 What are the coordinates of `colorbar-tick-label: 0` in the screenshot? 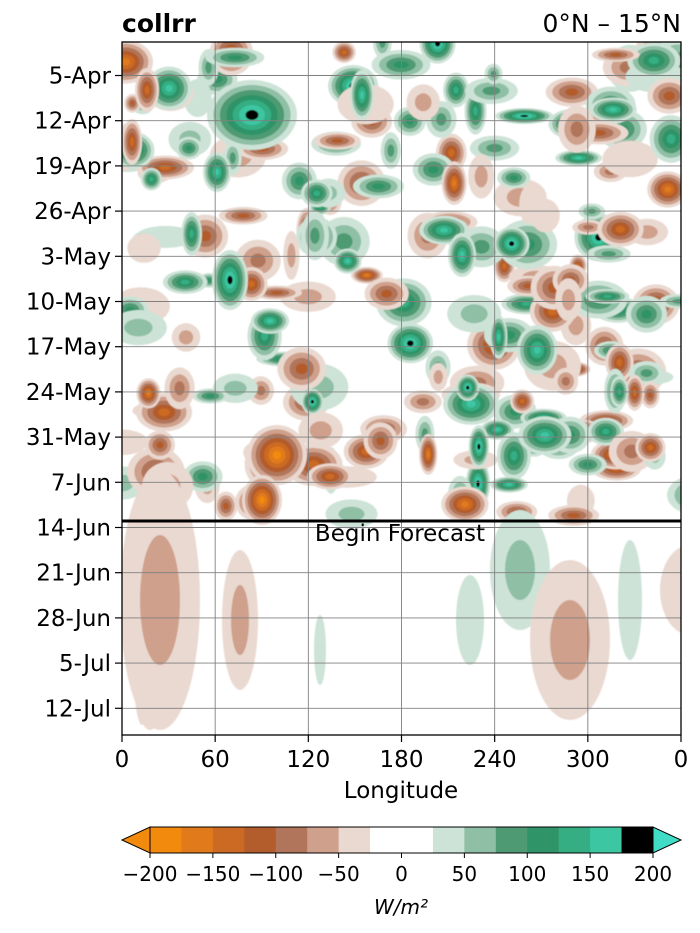 It's located at (401, 874).